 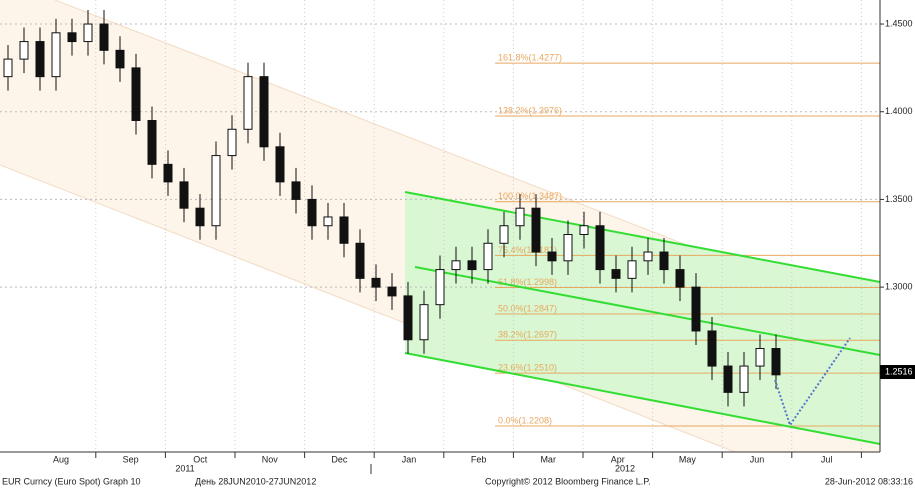 What do you see at coordinates (200, 459) in the screenshot?
I see `x-tick-label: Oct` at bounding box center [200, 459].